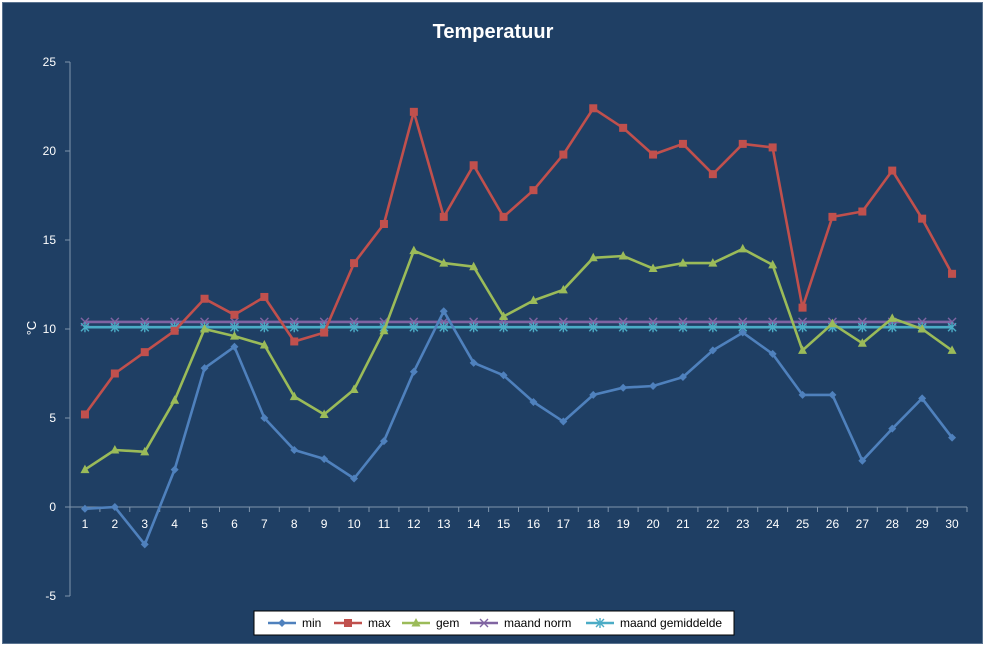 This screenshot has height=648, width=987. I want to click on x-tick-label: 27, so click(863, 524).